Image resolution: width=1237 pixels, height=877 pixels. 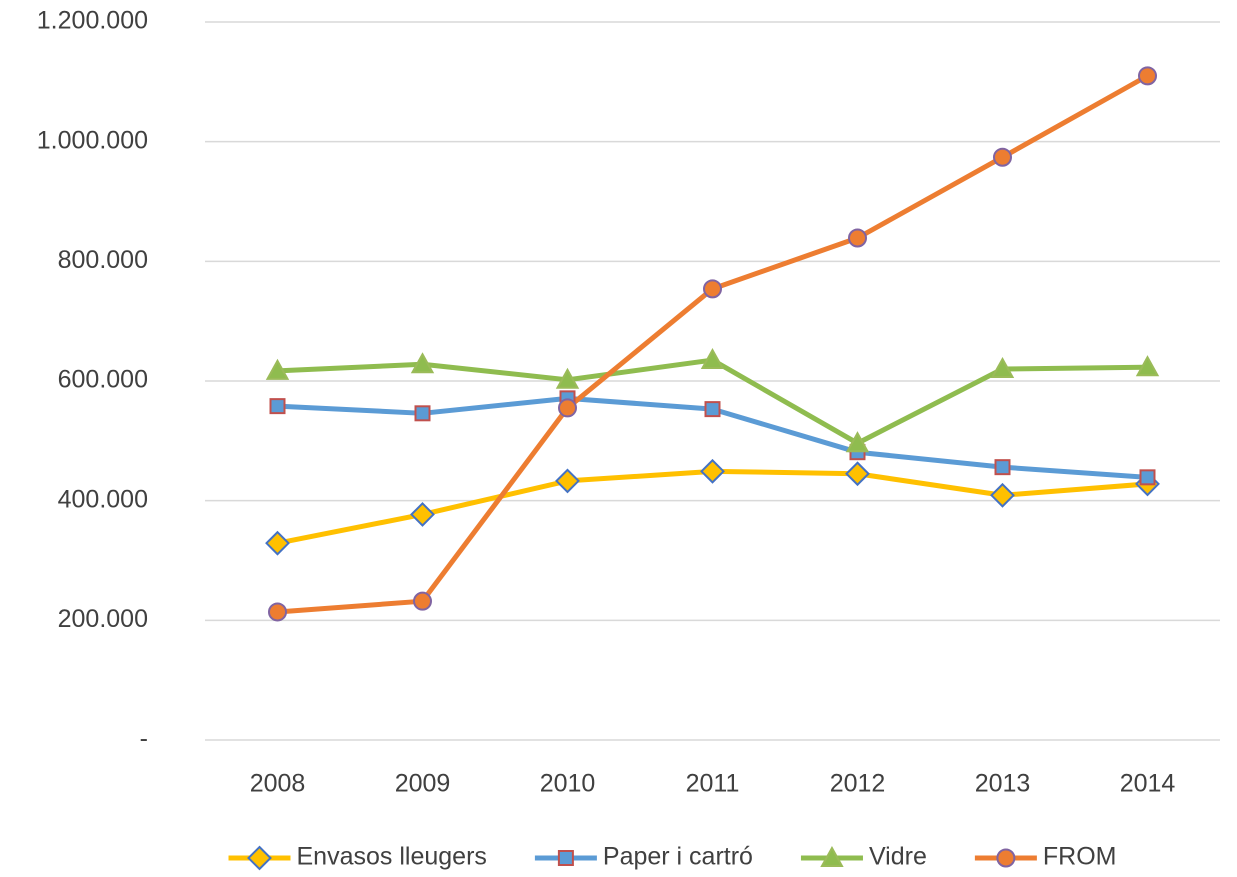 What do you see at coordinates (392, 857) in the screenshot?
I see `legend-label: Envasos lleugers` at bounding box center [392, 857].